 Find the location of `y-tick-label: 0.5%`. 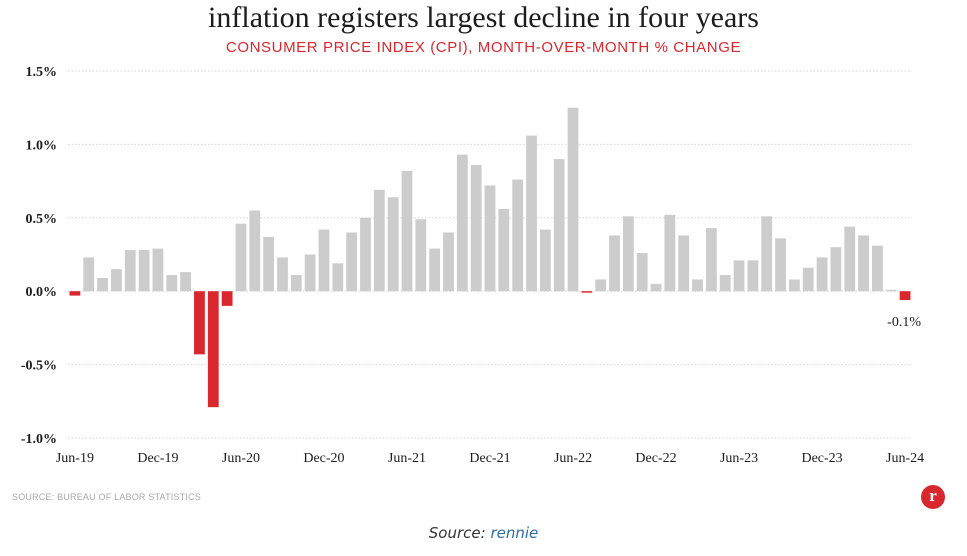

y-tick-label: 0.5% is located at coordinates (42, 219).